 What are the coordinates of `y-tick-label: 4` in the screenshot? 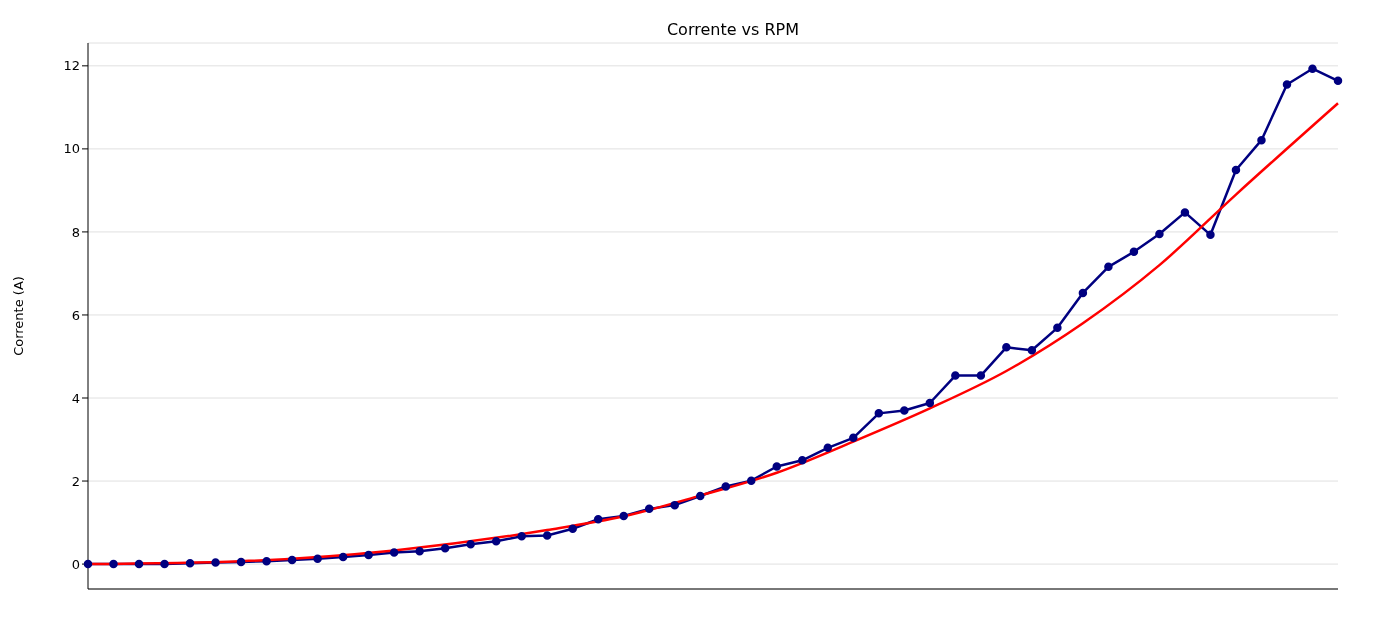 It's located at (75, 398).